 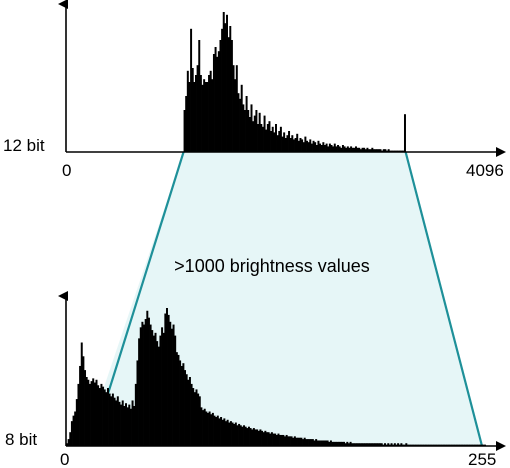 I want to click on tick-8bit-min: 0, so click(x=64, y=459).